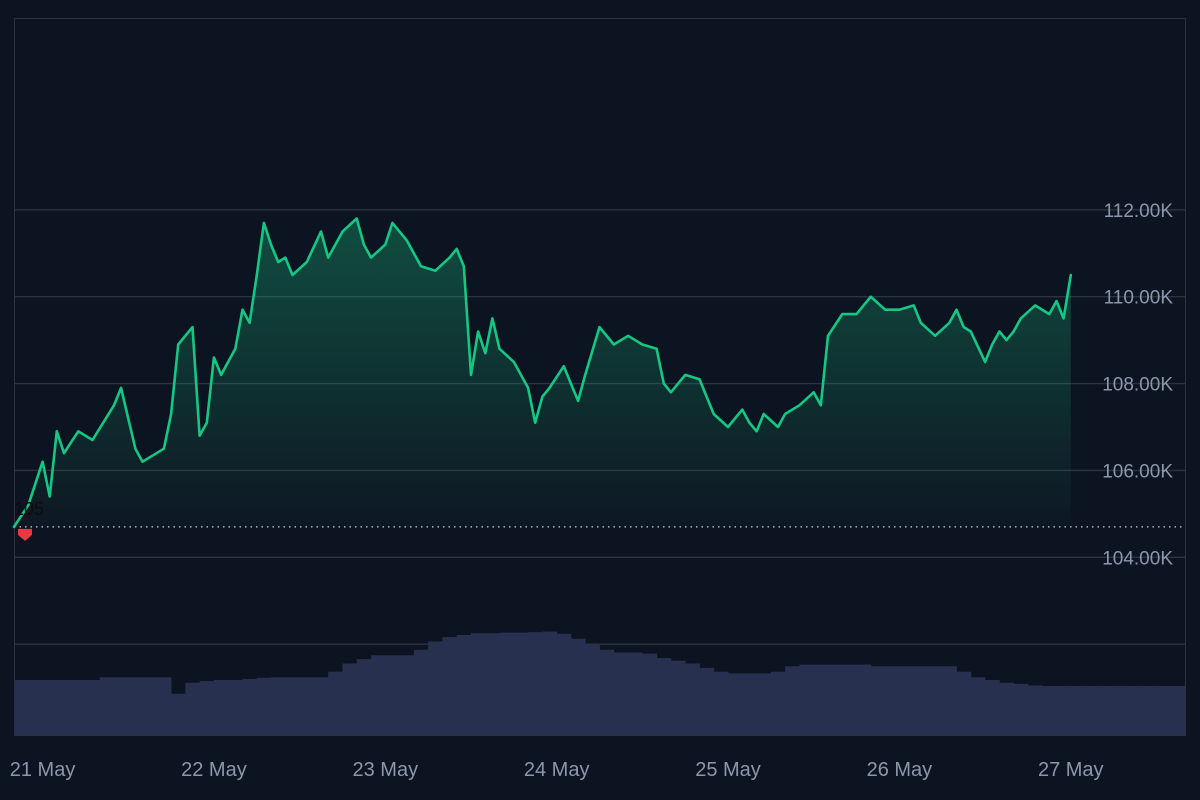 The width and height of the screenshot is (1200, 800). Describe the element at coordinates (29, 520) in the screenshot. I see `start-marker: 105` at that location.